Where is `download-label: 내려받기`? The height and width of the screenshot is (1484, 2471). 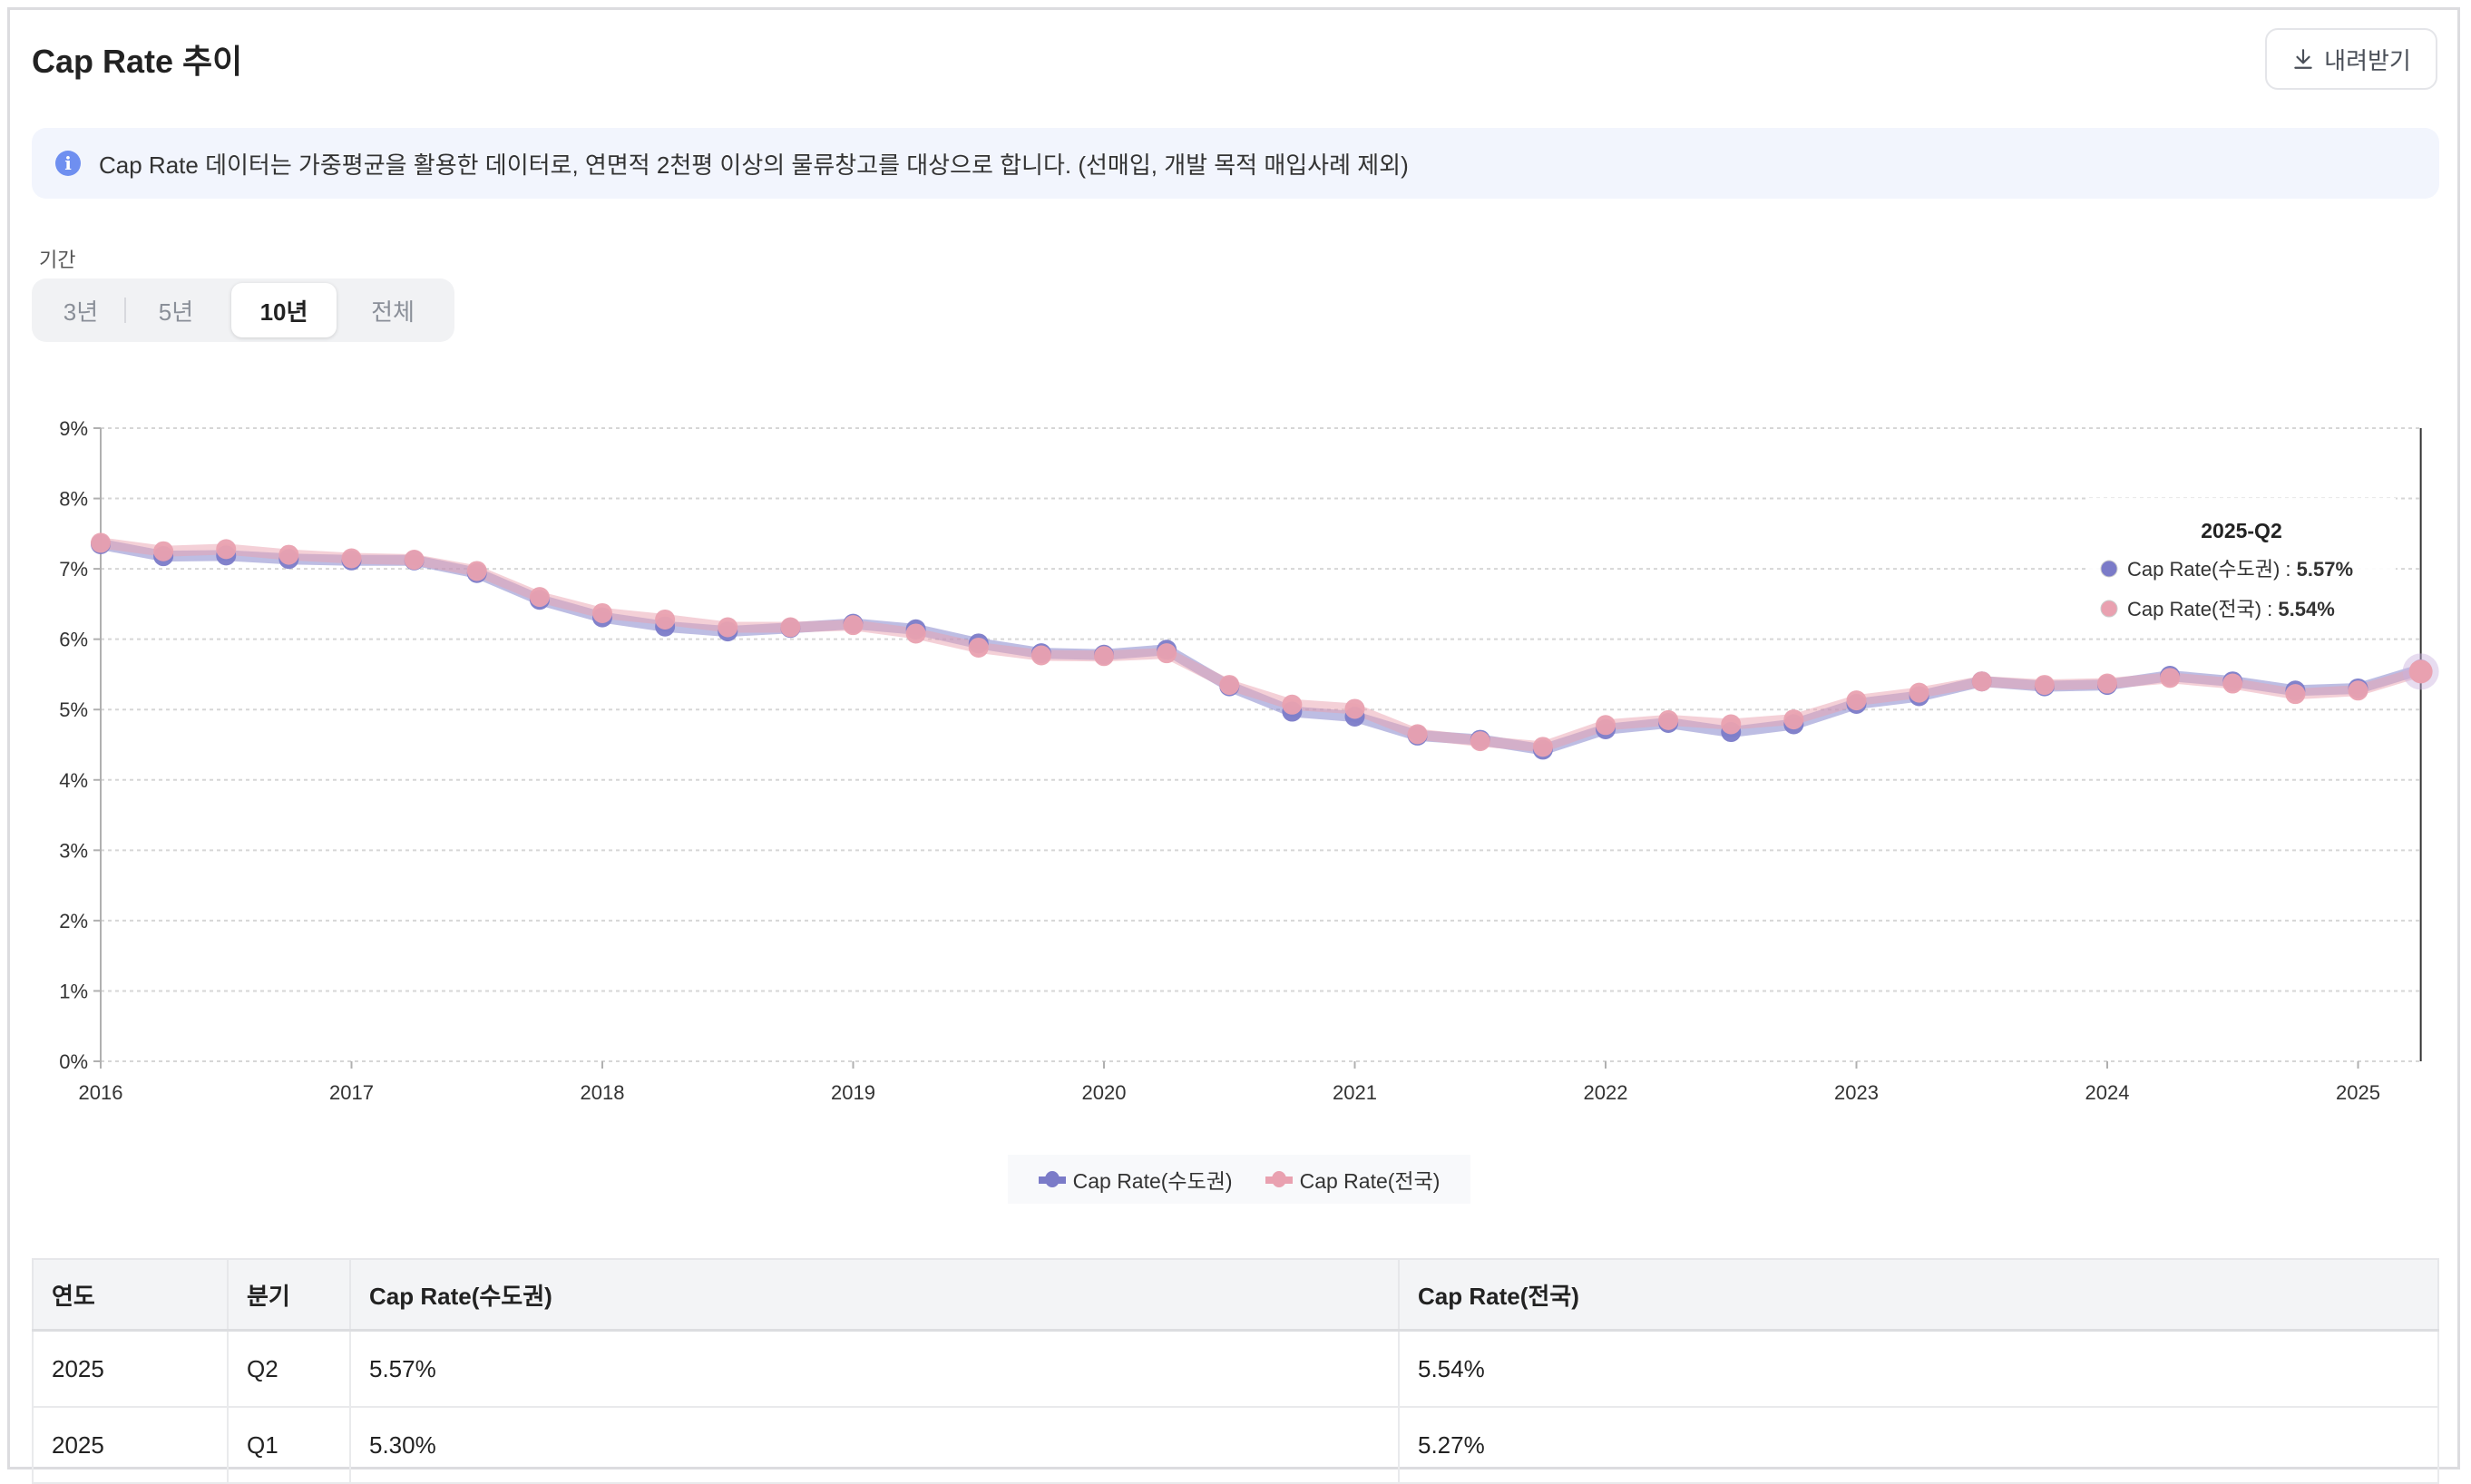 download-label: 내려받기 is located at coordinates (2367, 60).